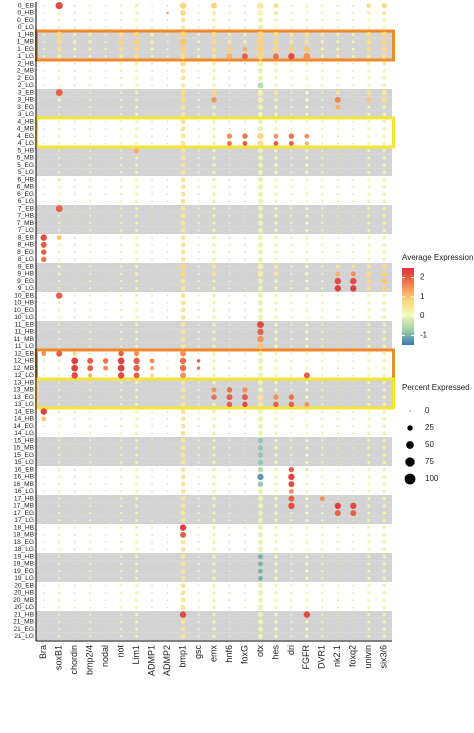  Describe the element at coordinates (422, 277) in the screenshot. I see `colorbar-label: 2` at that location.